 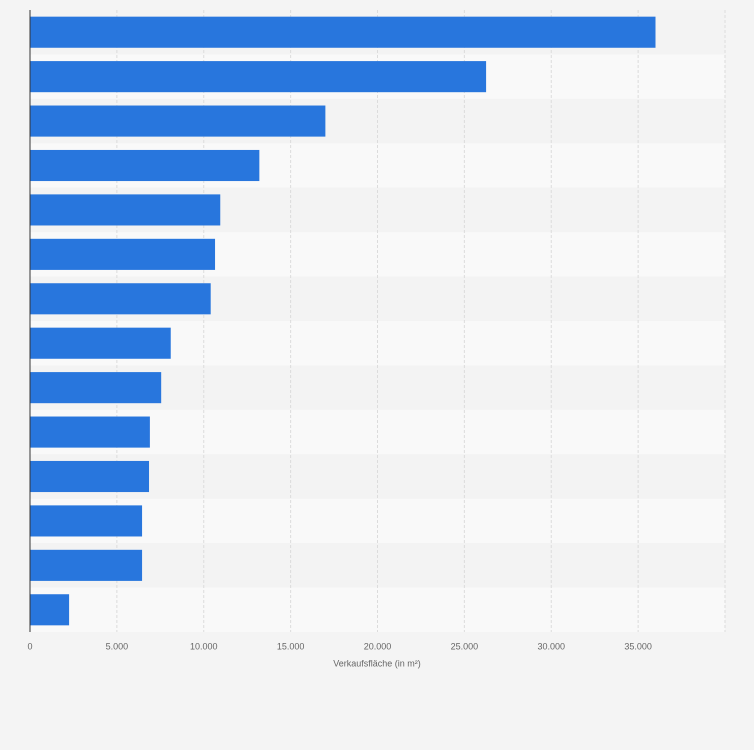 I want to click on row-band, so click(x=377, y=609).